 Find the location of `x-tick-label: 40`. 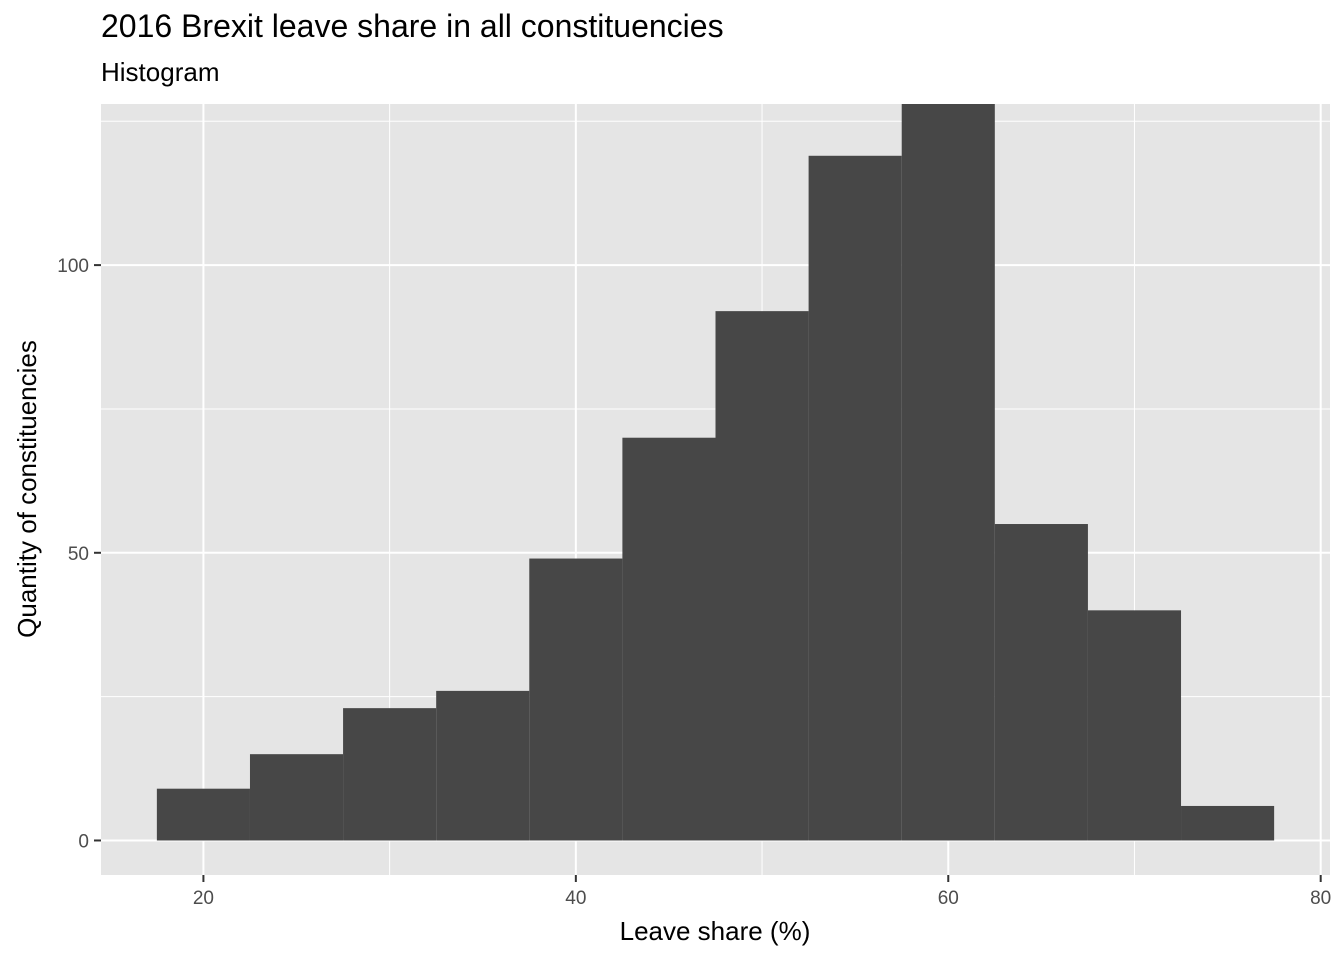

x-tick-label: 40 is located at coordinates (575, 898).